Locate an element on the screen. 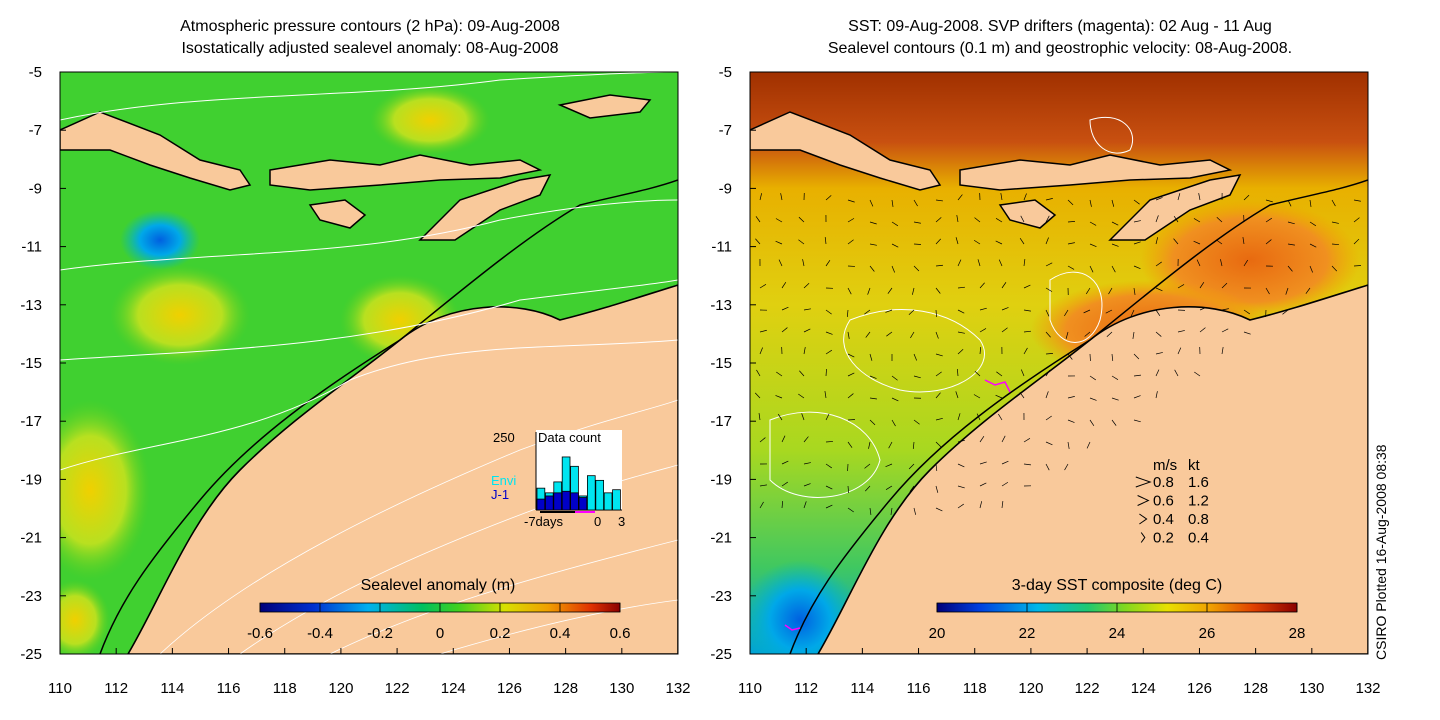 This screenshot has height=720, width=1440. left-map-x-tick-label: 112 is located at coordinates (116, 688).